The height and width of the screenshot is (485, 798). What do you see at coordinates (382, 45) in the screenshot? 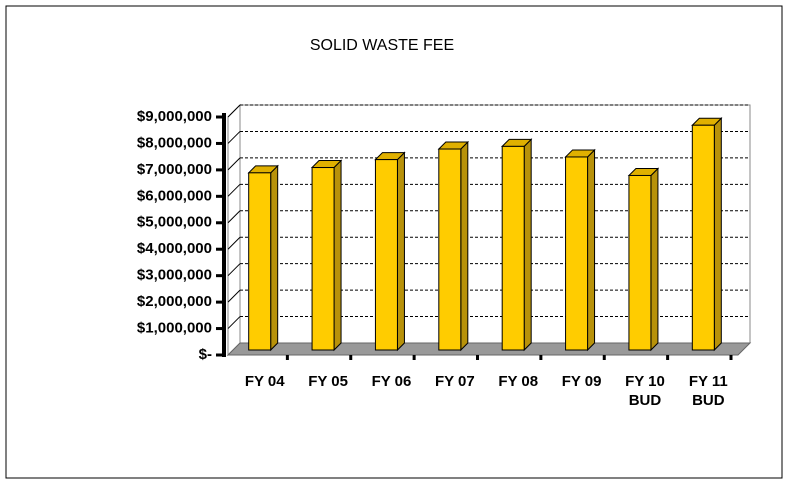
I see `chart-title: SOLID WASTE FEE` at bounding box center [382, 45].